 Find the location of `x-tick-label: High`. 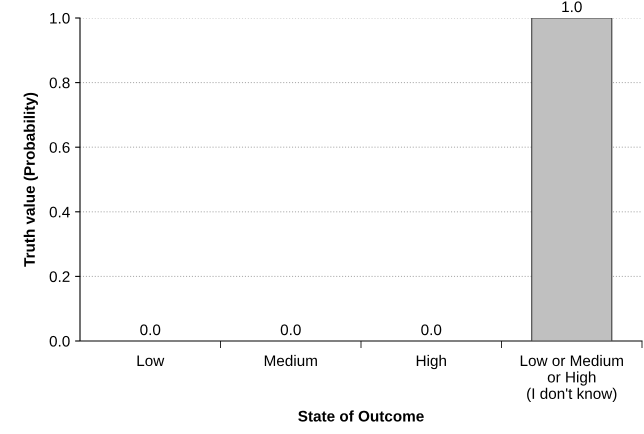

x-tick-label: High is located at coordinates (431, 362).